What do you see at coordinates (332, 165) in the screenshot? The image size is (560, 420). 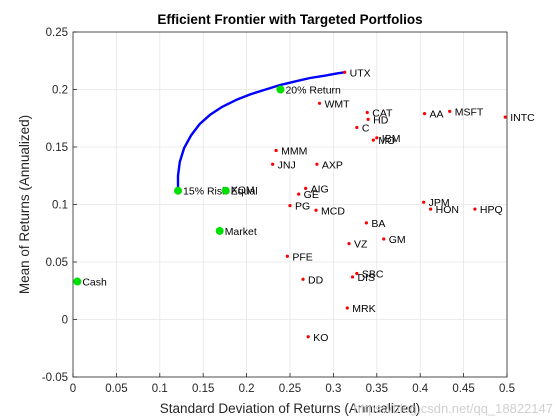 I see `asset-label: AXP` at bounding box center [332, 165].